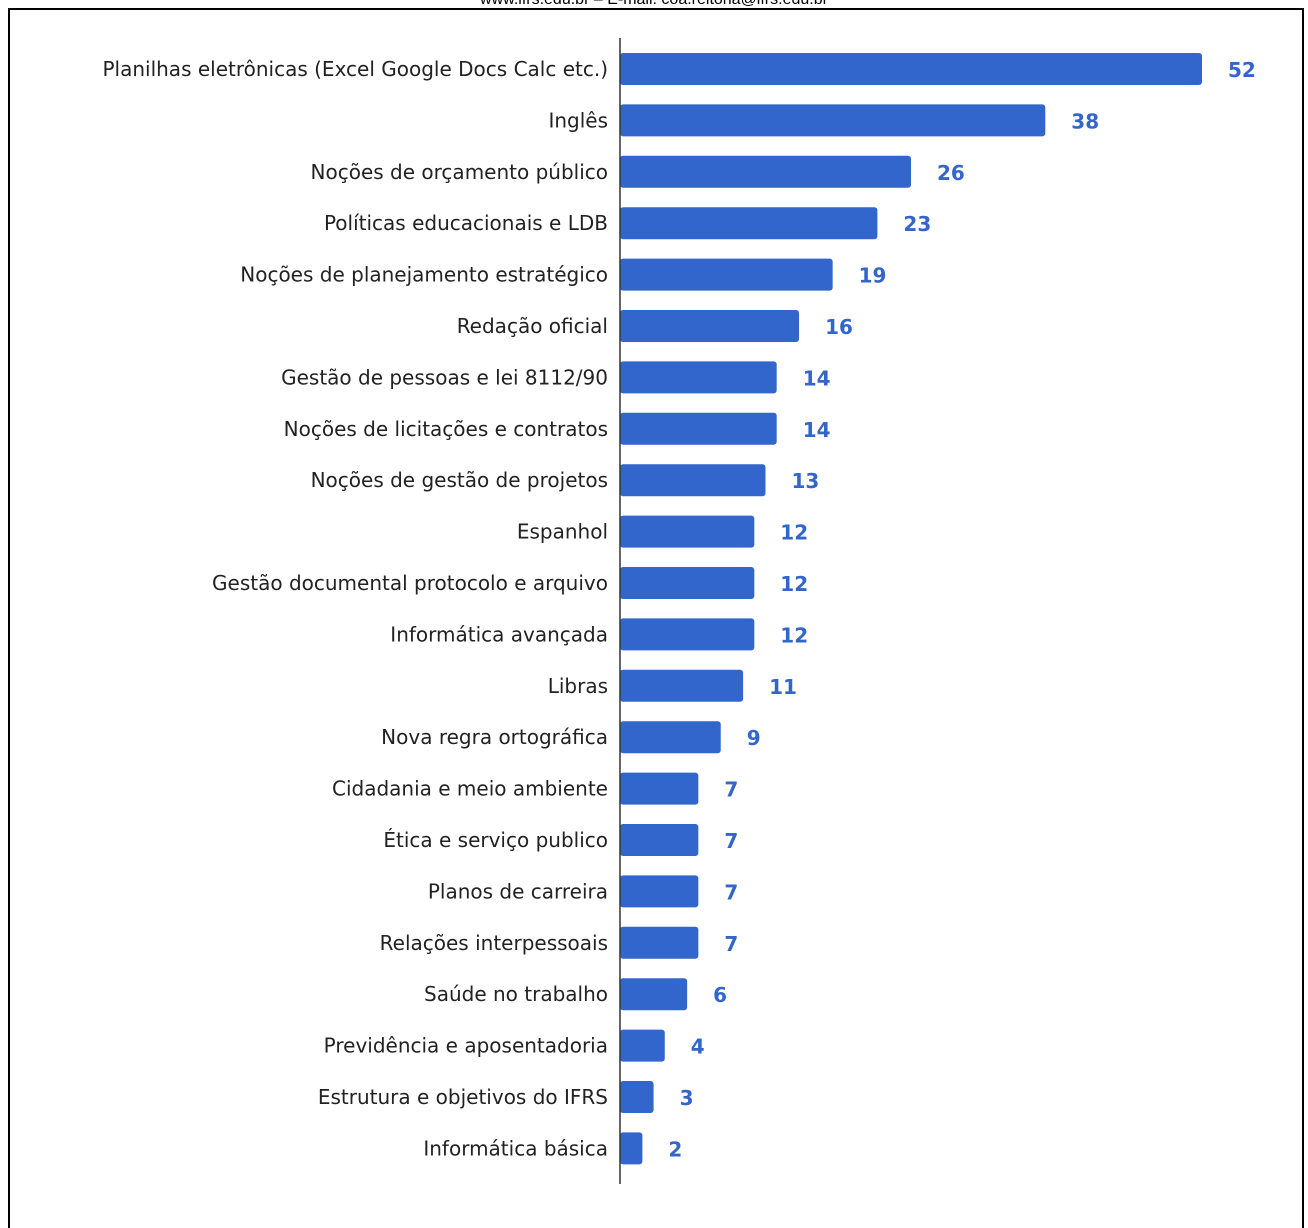 The height and width of the screenshot is (1228, 1308). I want to click on category-label-2: Noções de orçamento público, so click(459, 172).